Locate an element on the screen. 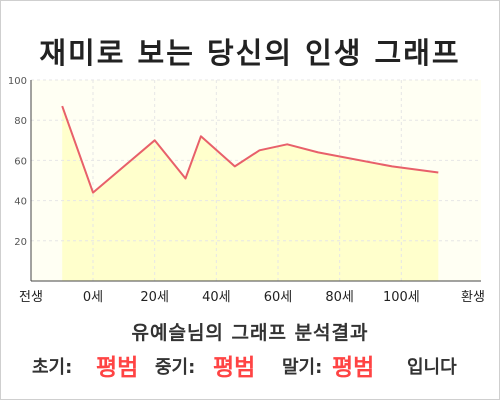 The image size is (500, 400). y-tick-label: 100 is located at coordinates (17, 81).